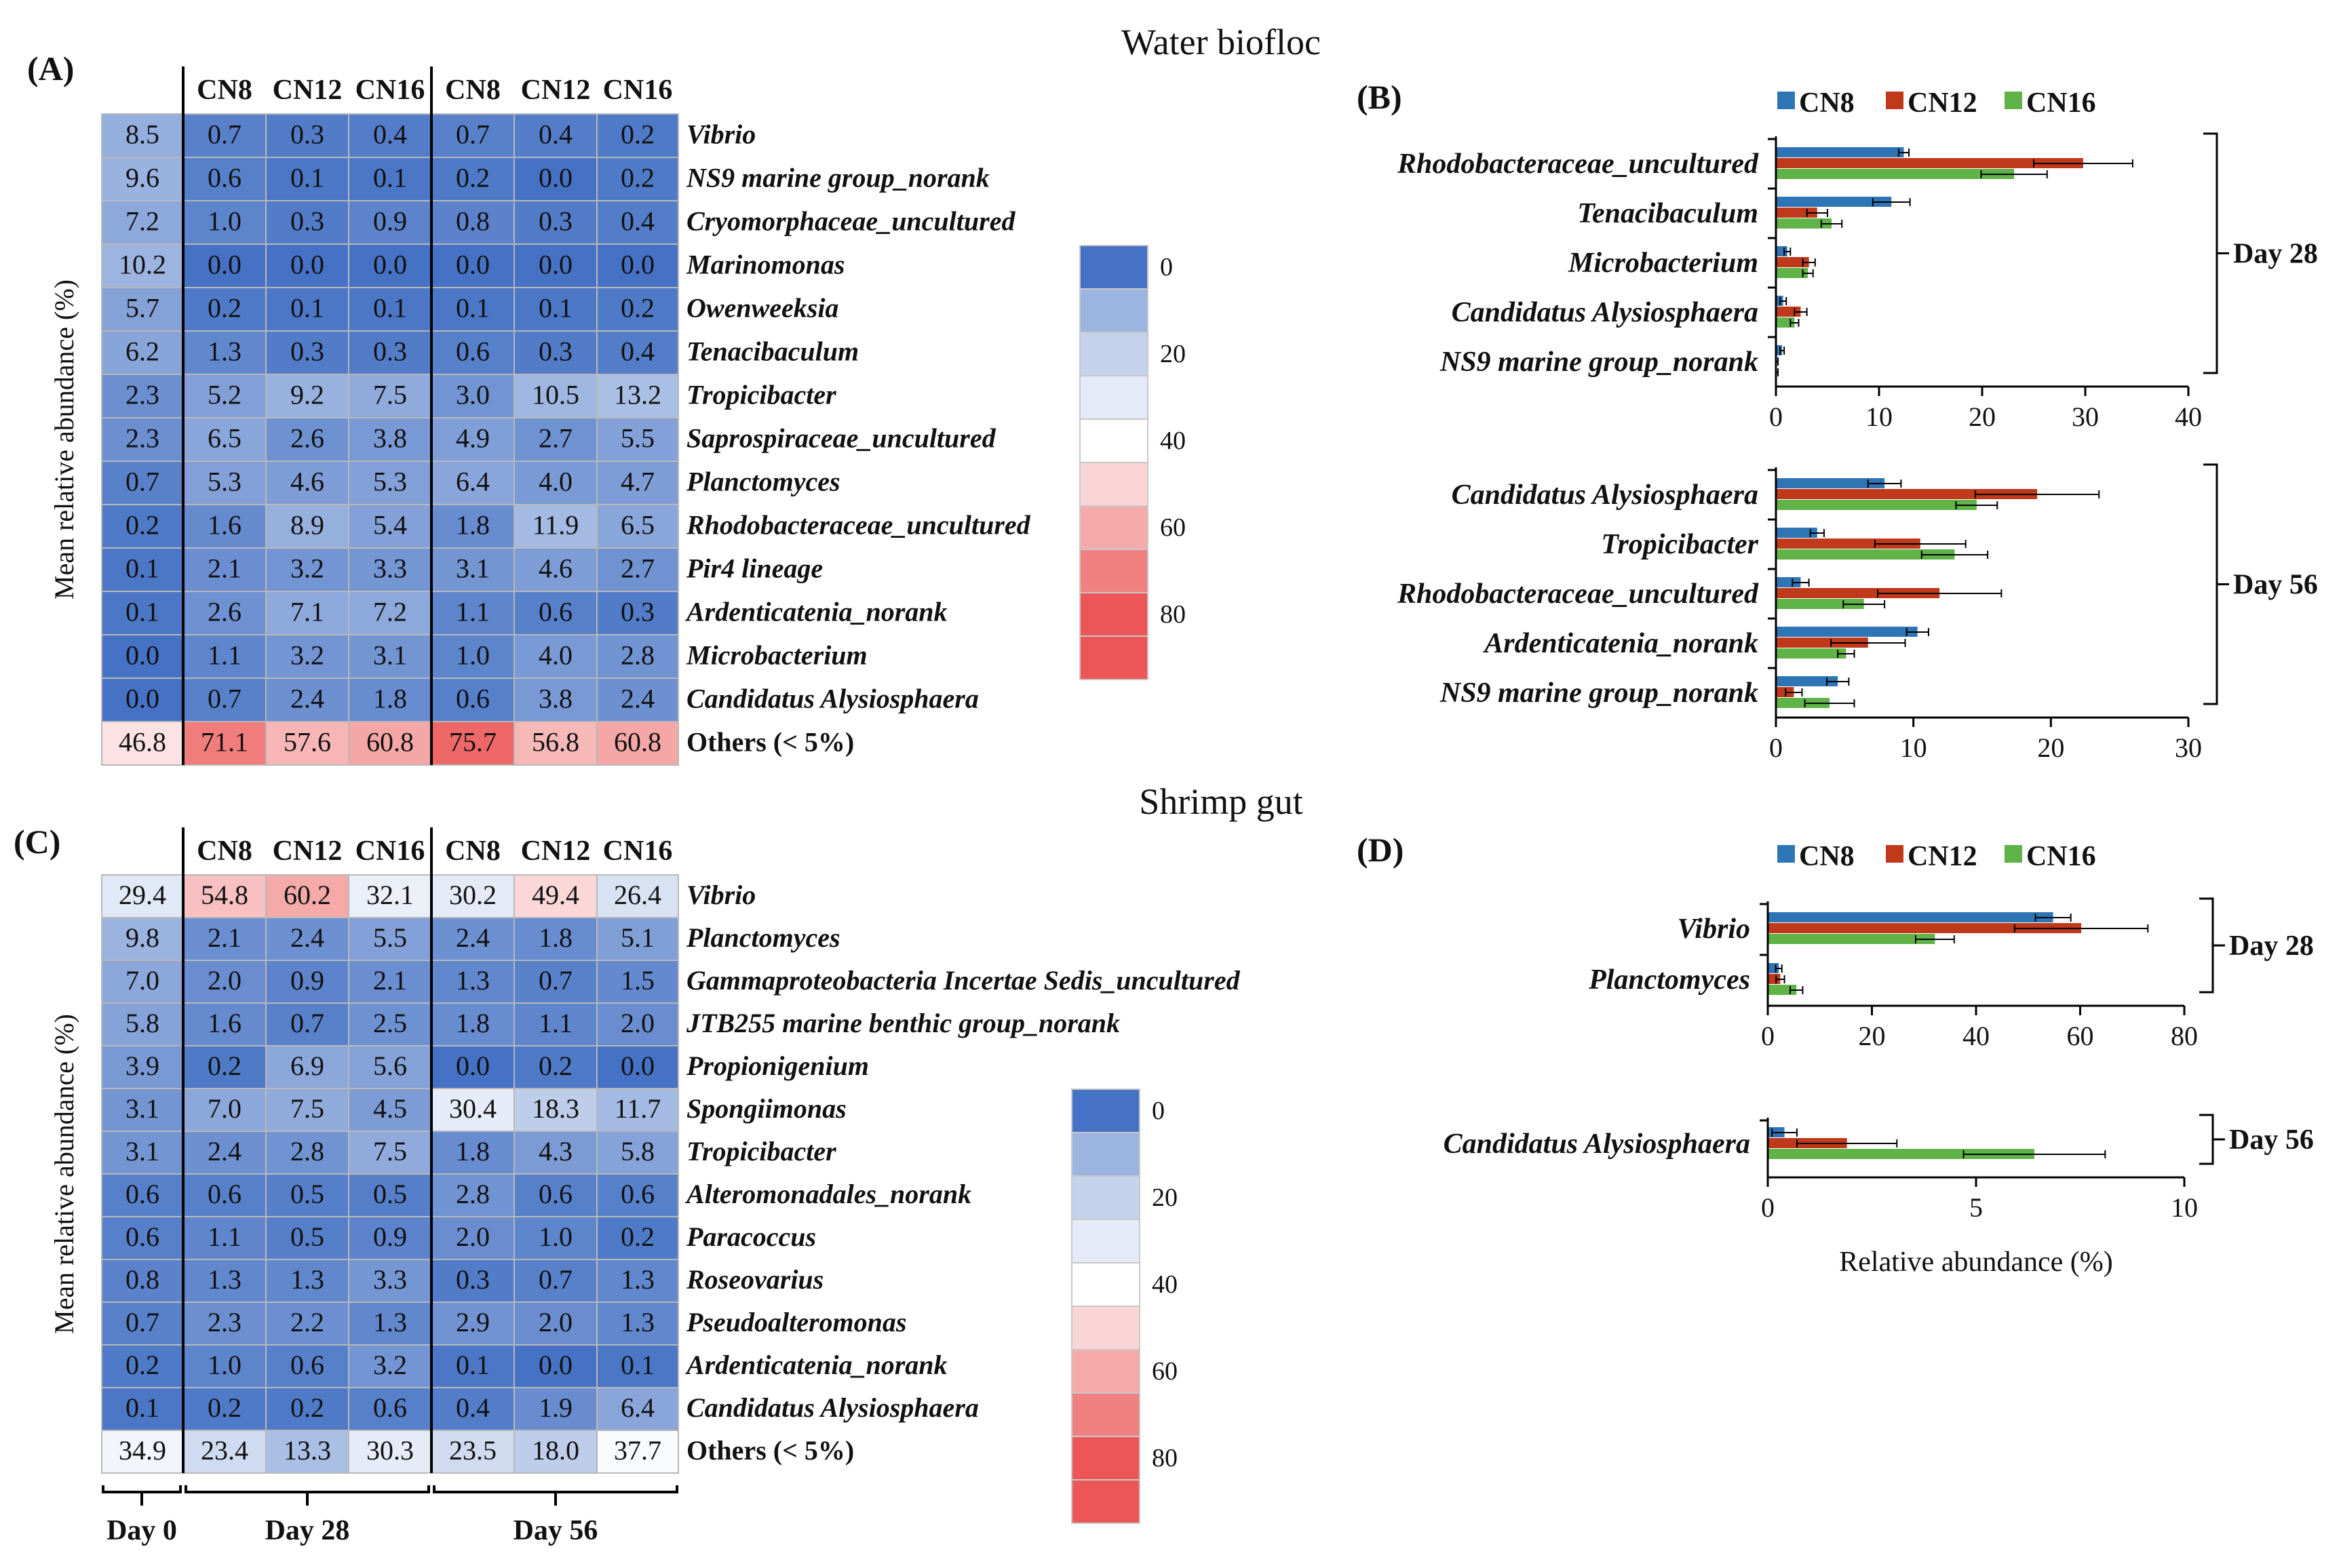 The height and width of the screenshot is (1568, 2341). What do you see at coordinates (390, 937) in the screenshot?
I see `gut-heatmap-cell-value: 5.5` at bounding box center [390, 937].